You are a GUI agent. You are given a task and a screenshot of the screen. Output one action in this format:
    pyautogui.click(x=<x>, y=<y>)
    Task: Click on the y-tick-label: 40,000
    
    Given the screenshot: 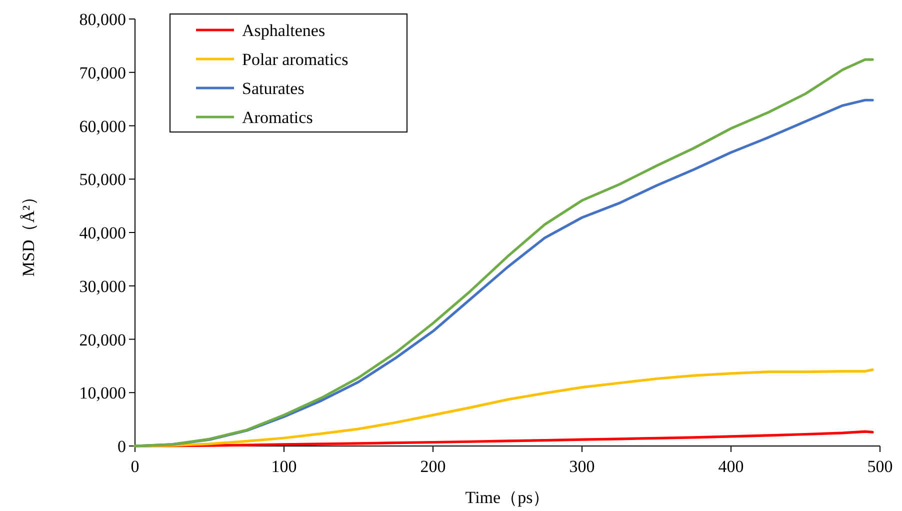 What is the action you would take?
    pyautogui.click(x=102, y=233)
    